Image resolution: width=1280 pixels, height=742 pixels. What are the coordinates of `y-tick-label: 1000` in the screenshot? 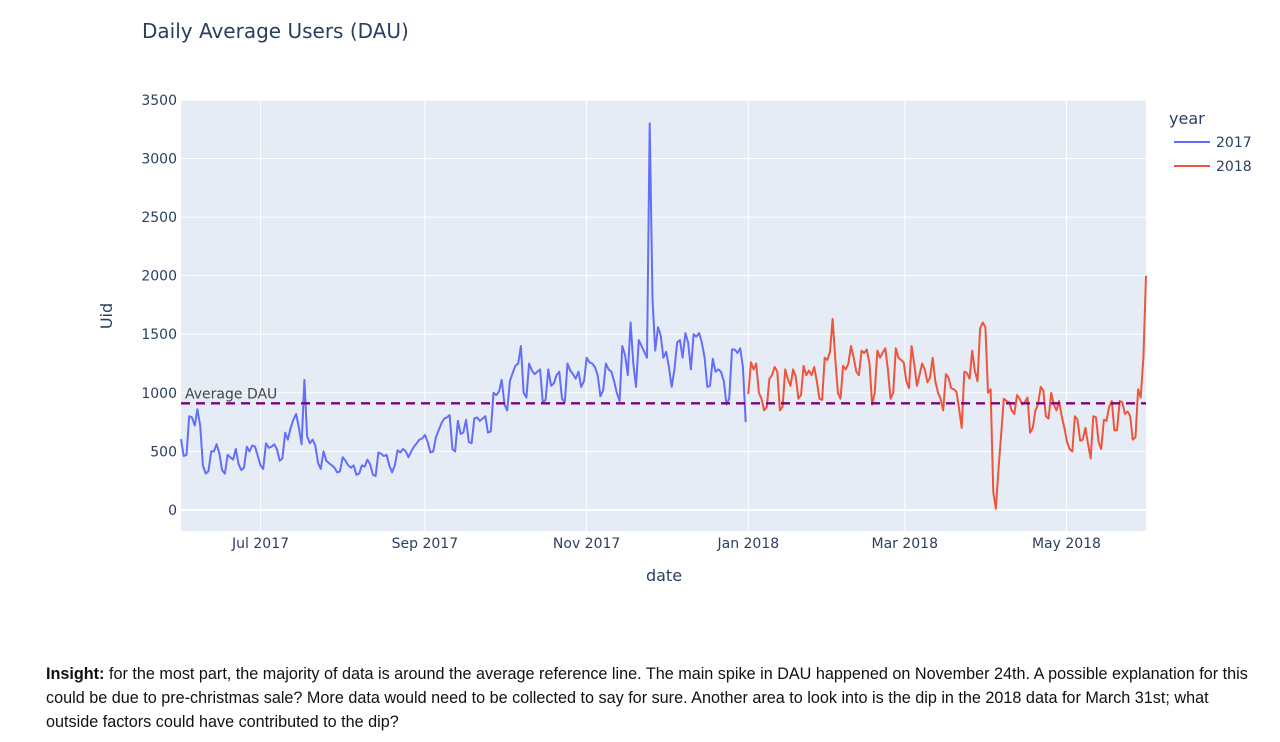 It's located at (159, 394).